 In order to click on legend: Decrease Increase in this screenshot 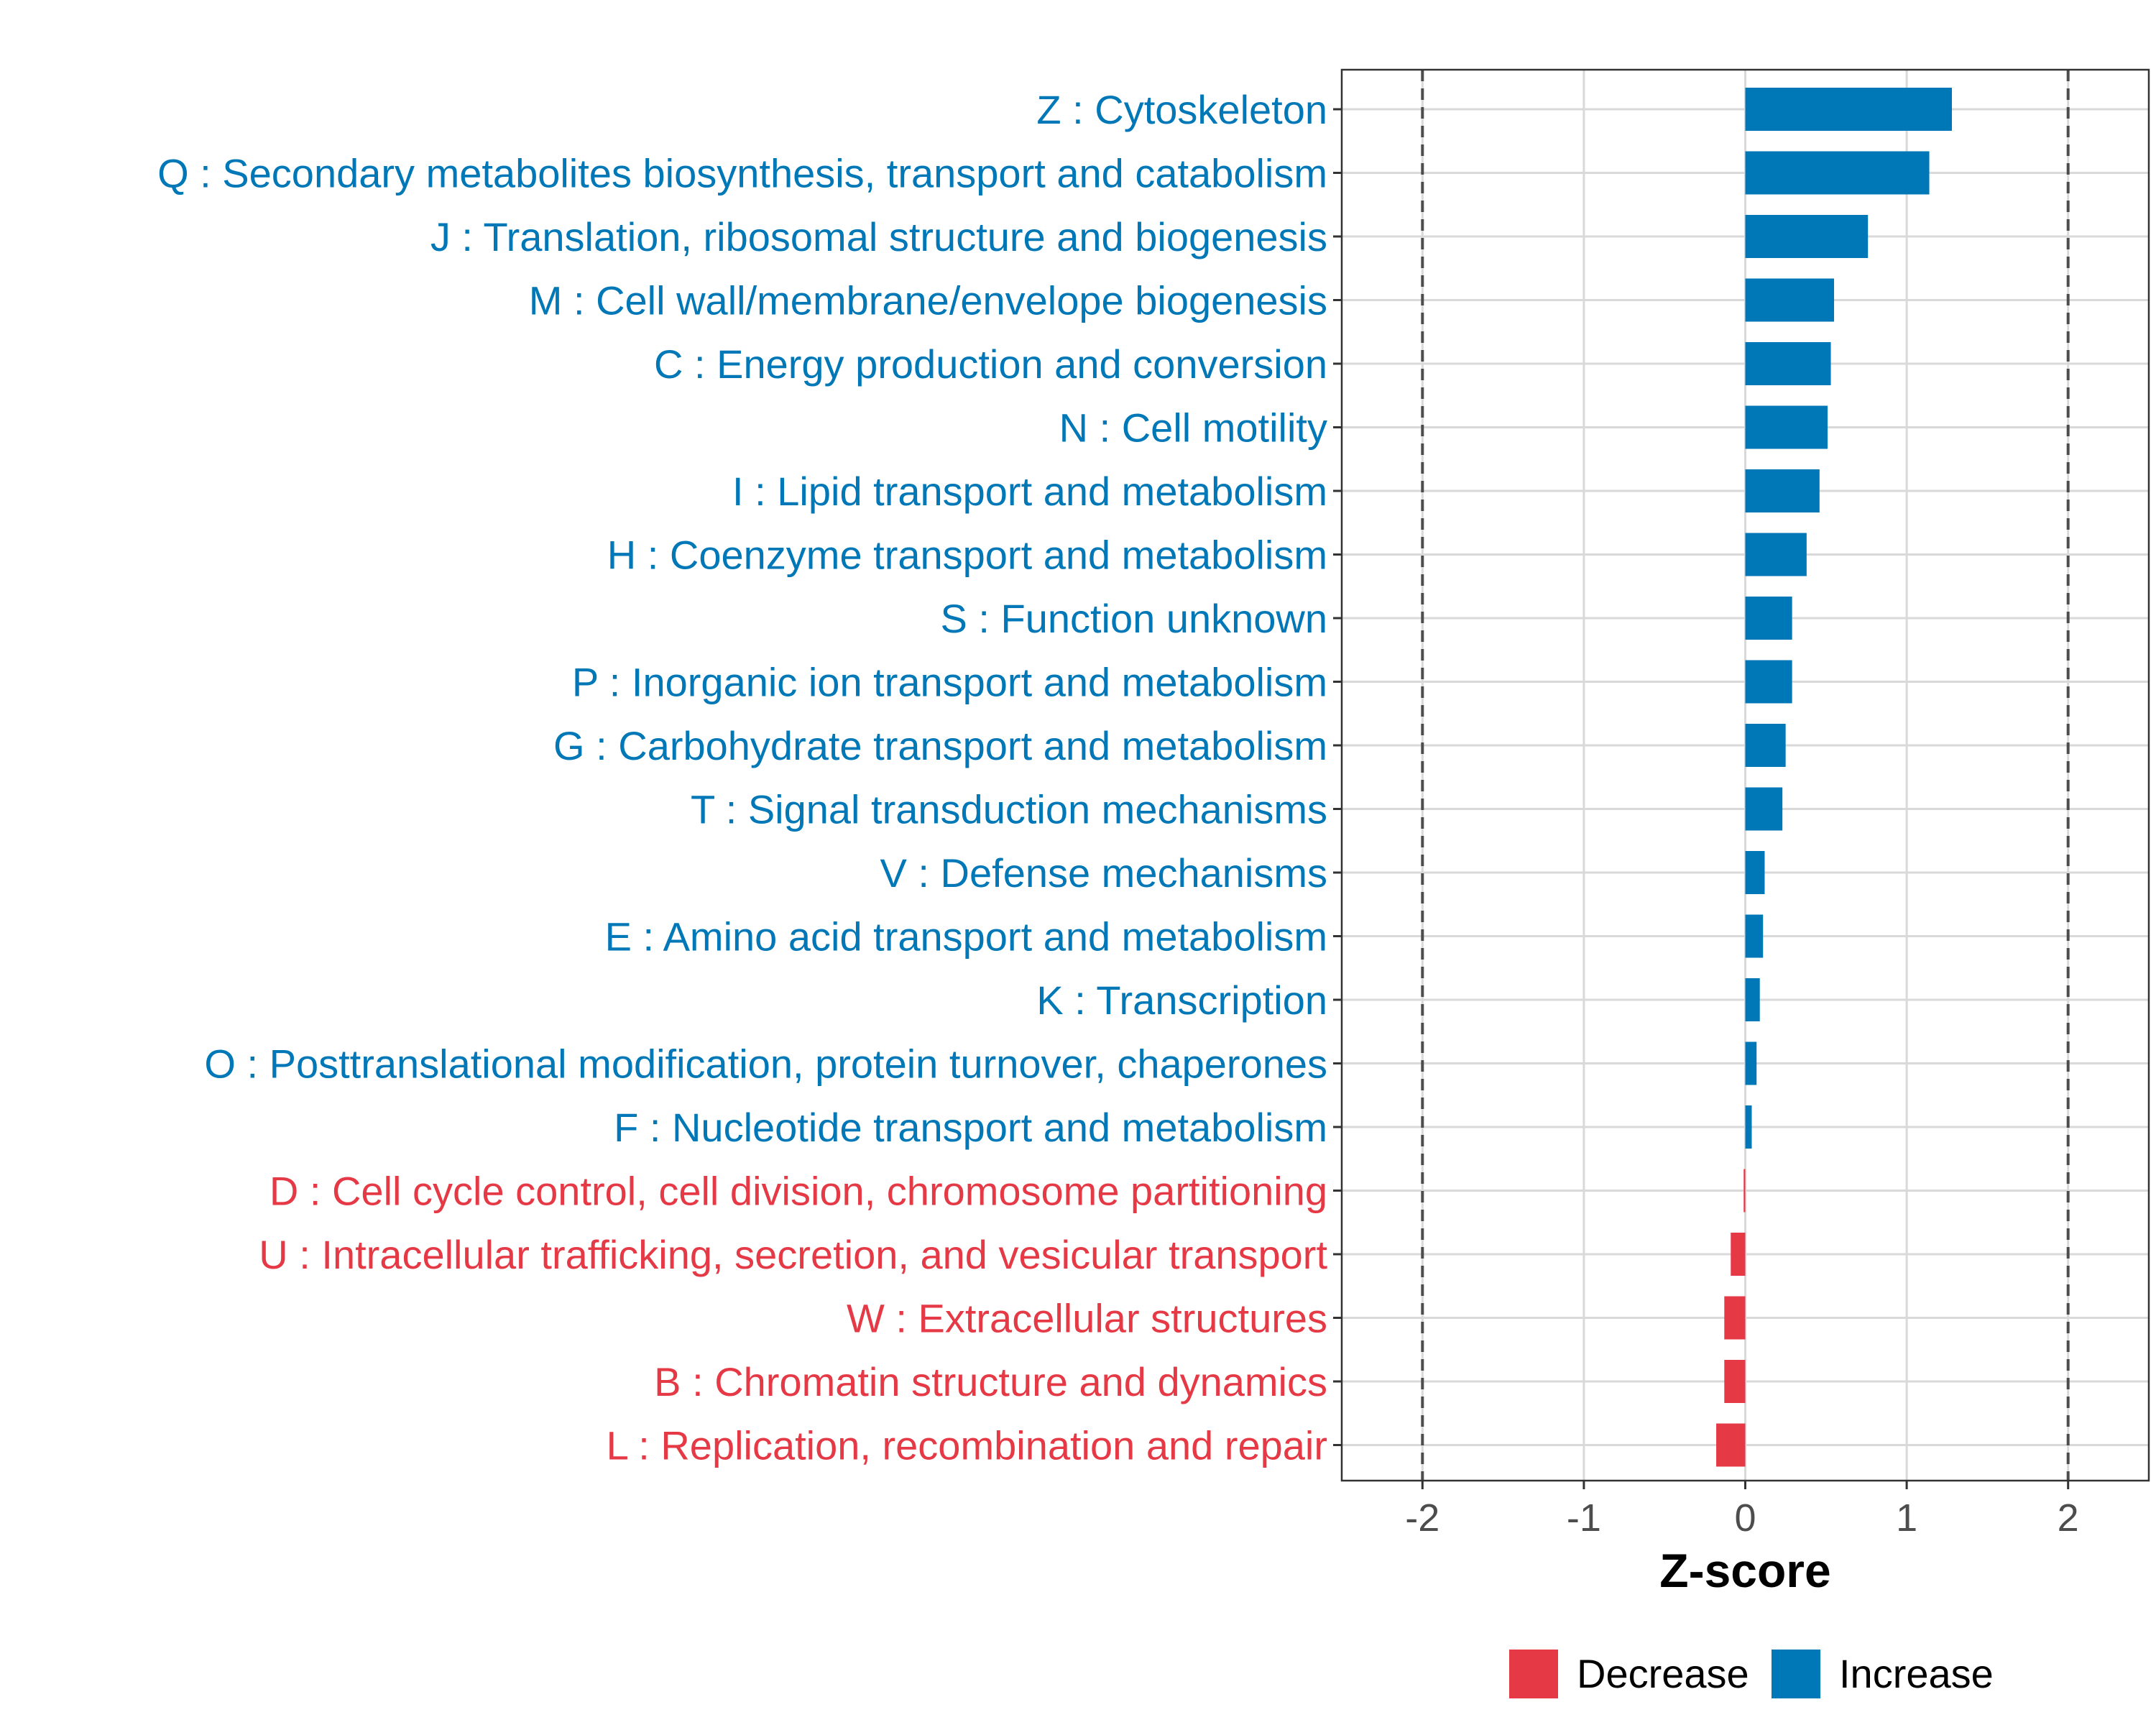, I will do `click(1752, 1674)`.